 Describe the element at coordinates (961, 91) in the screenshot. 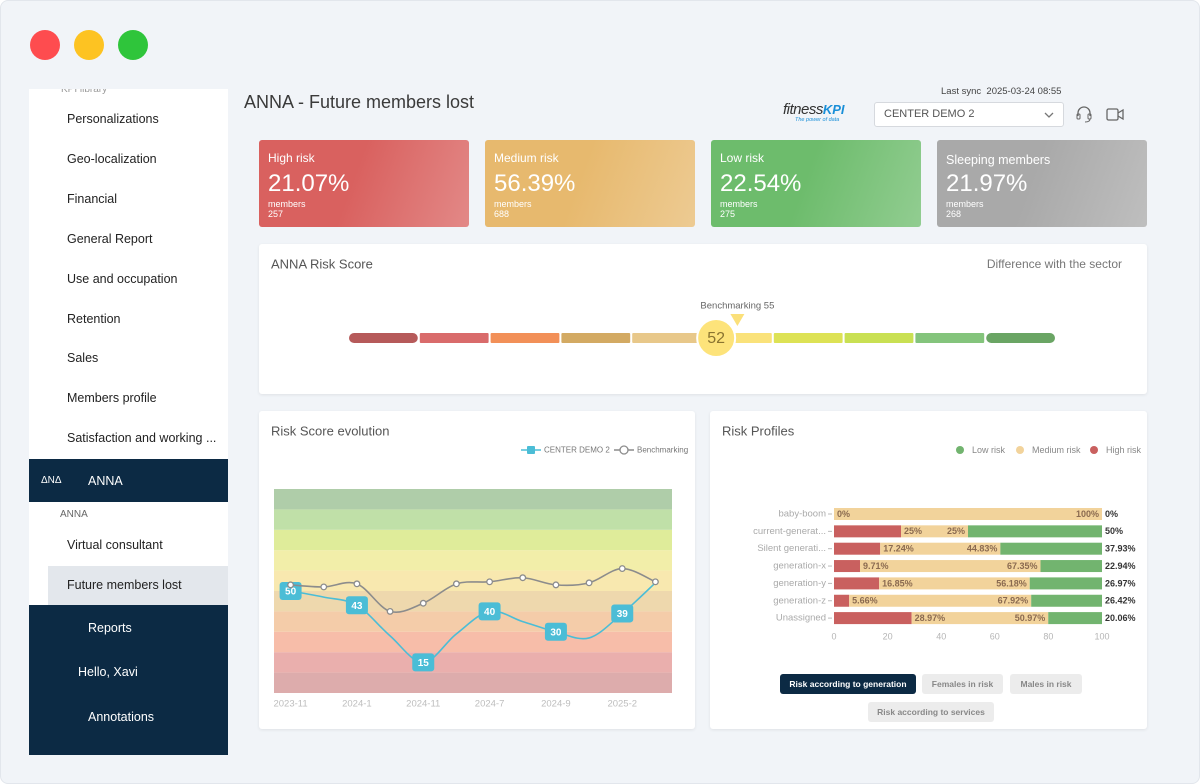

I see `last-sync-label: Last sync` at that location.